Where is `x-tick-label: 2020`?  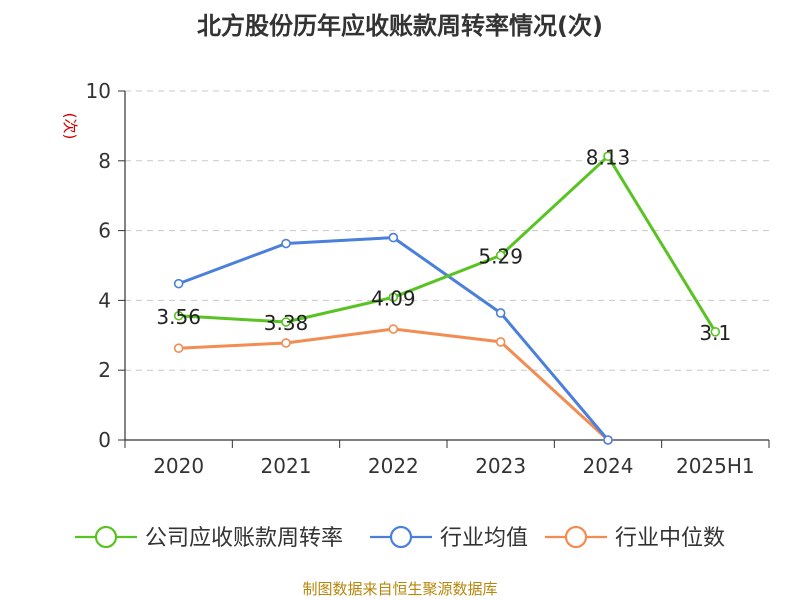
x-tick-label: 2020 is located at coordinates (178, 466).